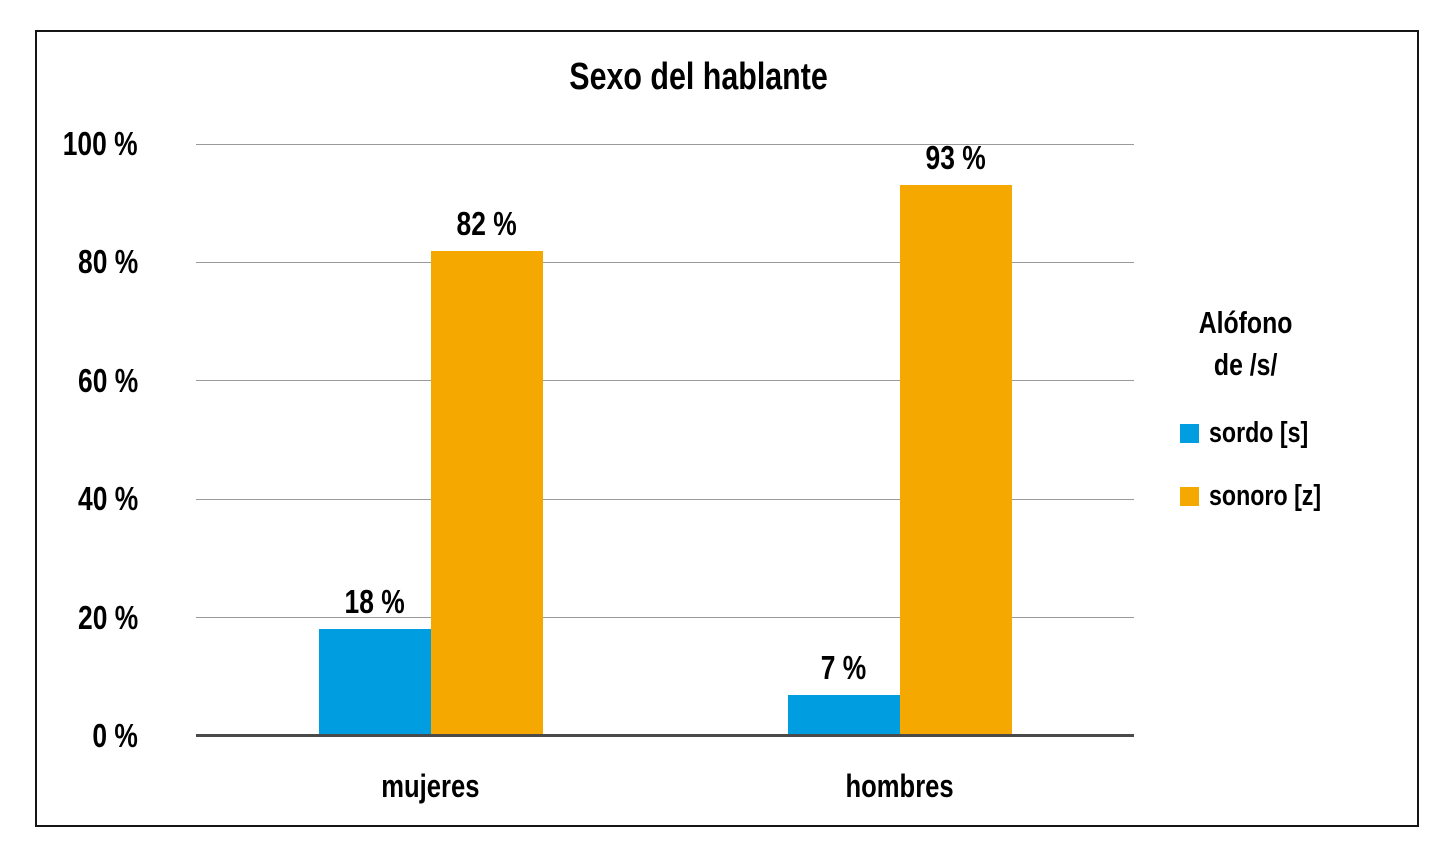 This screenshot has height=860, width=1454. Describe the element at coordinates (665, 735) in the screenshot. I see `x-axis-line` at that location.